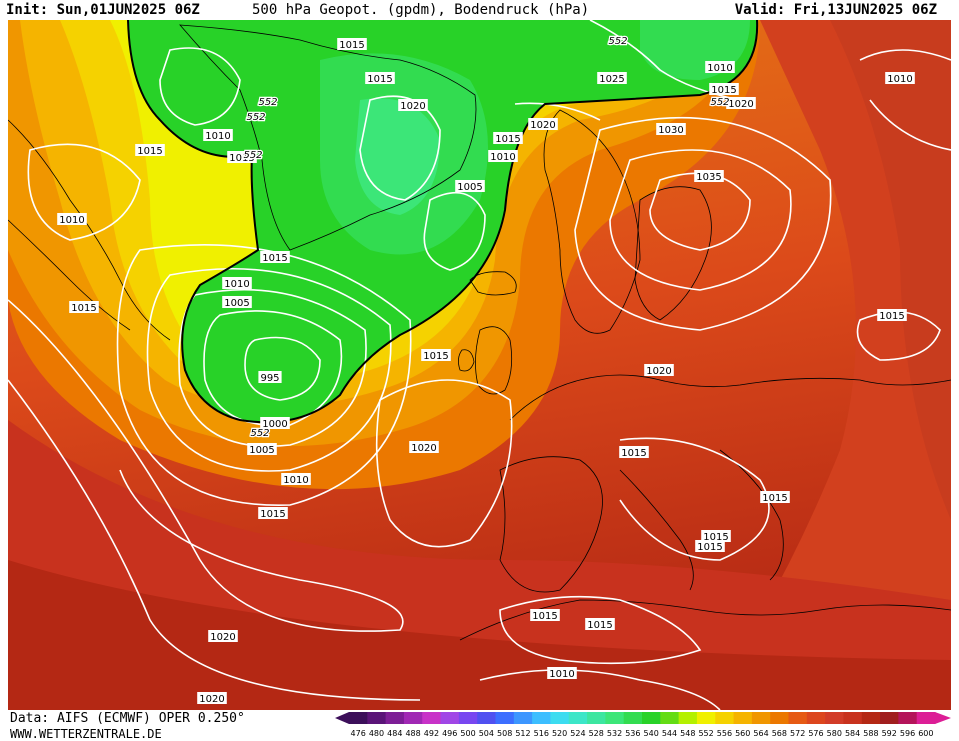 This screenshot has height=741, width=959. I want to click on isobar-label-text: 1000, so click(274, 424).